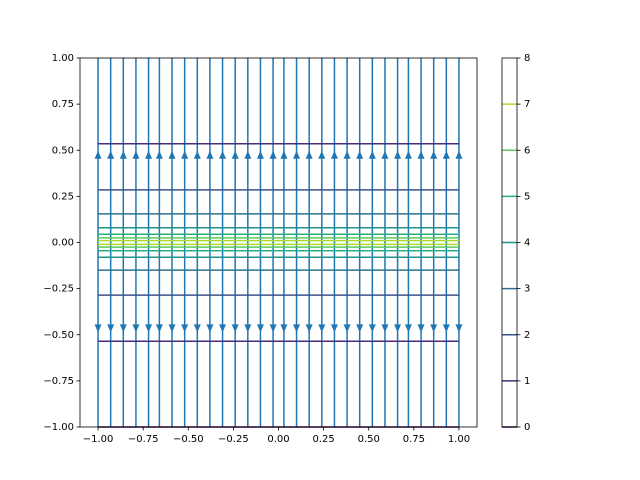  What do you see at coordinates (459, 439) in the screenshot?
I see `x-tick-label: 1.00` at bounding box center [459, 439].